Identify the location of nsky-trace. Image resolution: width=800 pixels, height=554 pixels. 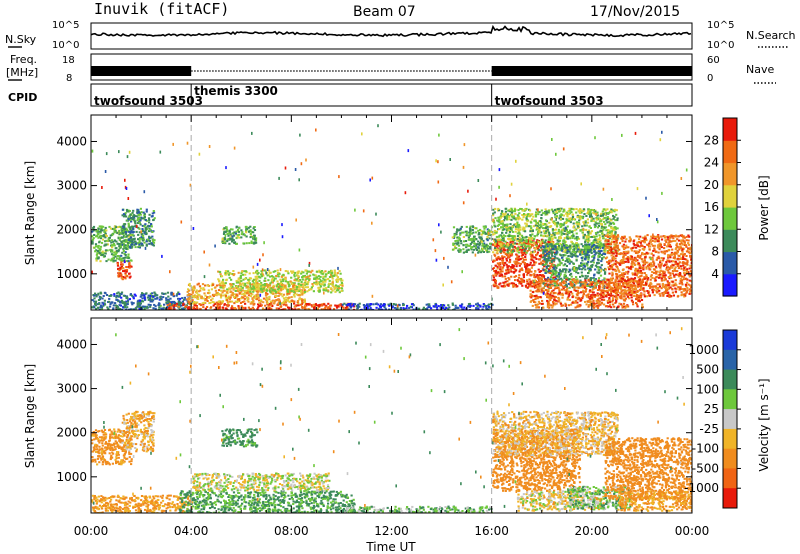
(391, 31).